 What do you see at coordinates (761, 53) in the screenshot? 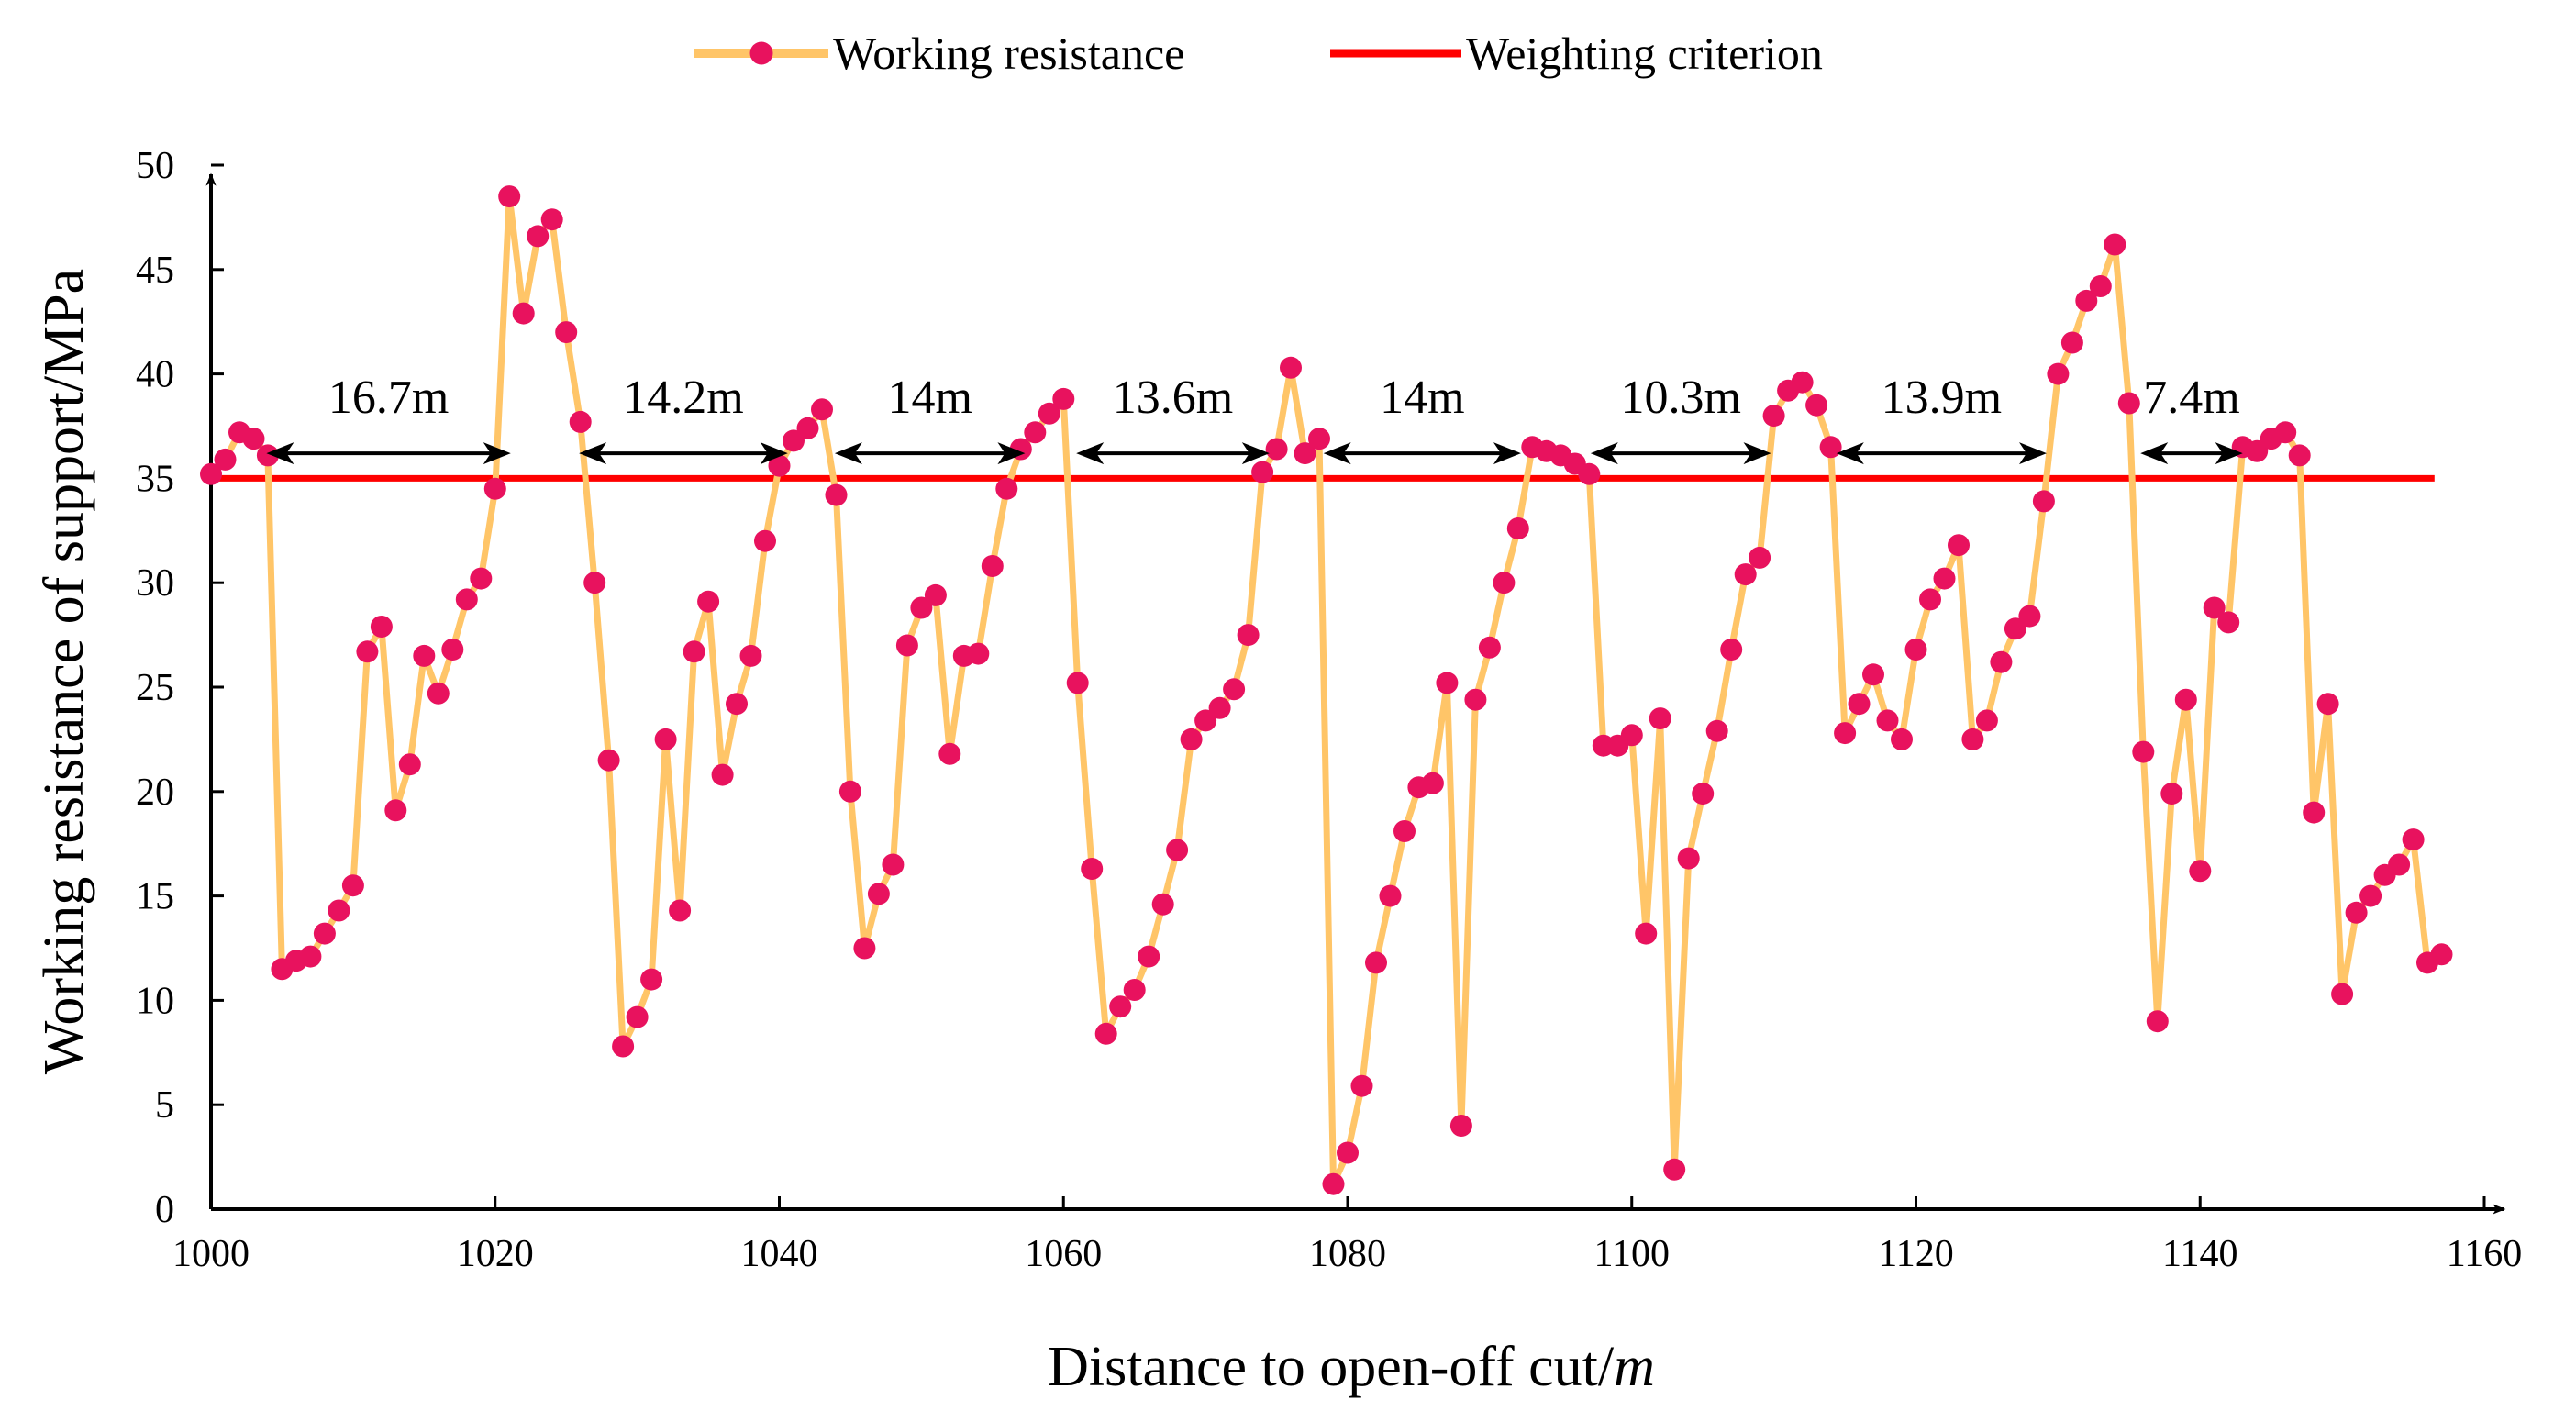
I see `legend-marker-working-resistance` at bounding box center [761, 53].